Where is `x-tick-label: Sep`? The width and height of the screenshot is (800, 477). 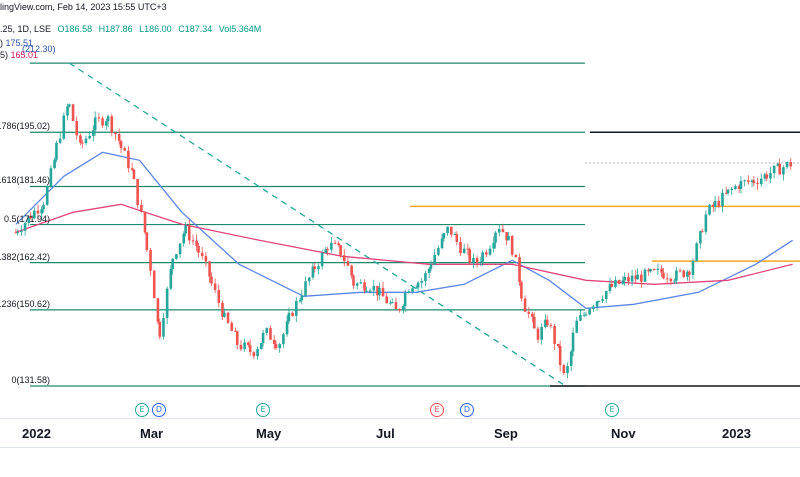
x-tick-label: Sep is located at coordinates (506, 433).